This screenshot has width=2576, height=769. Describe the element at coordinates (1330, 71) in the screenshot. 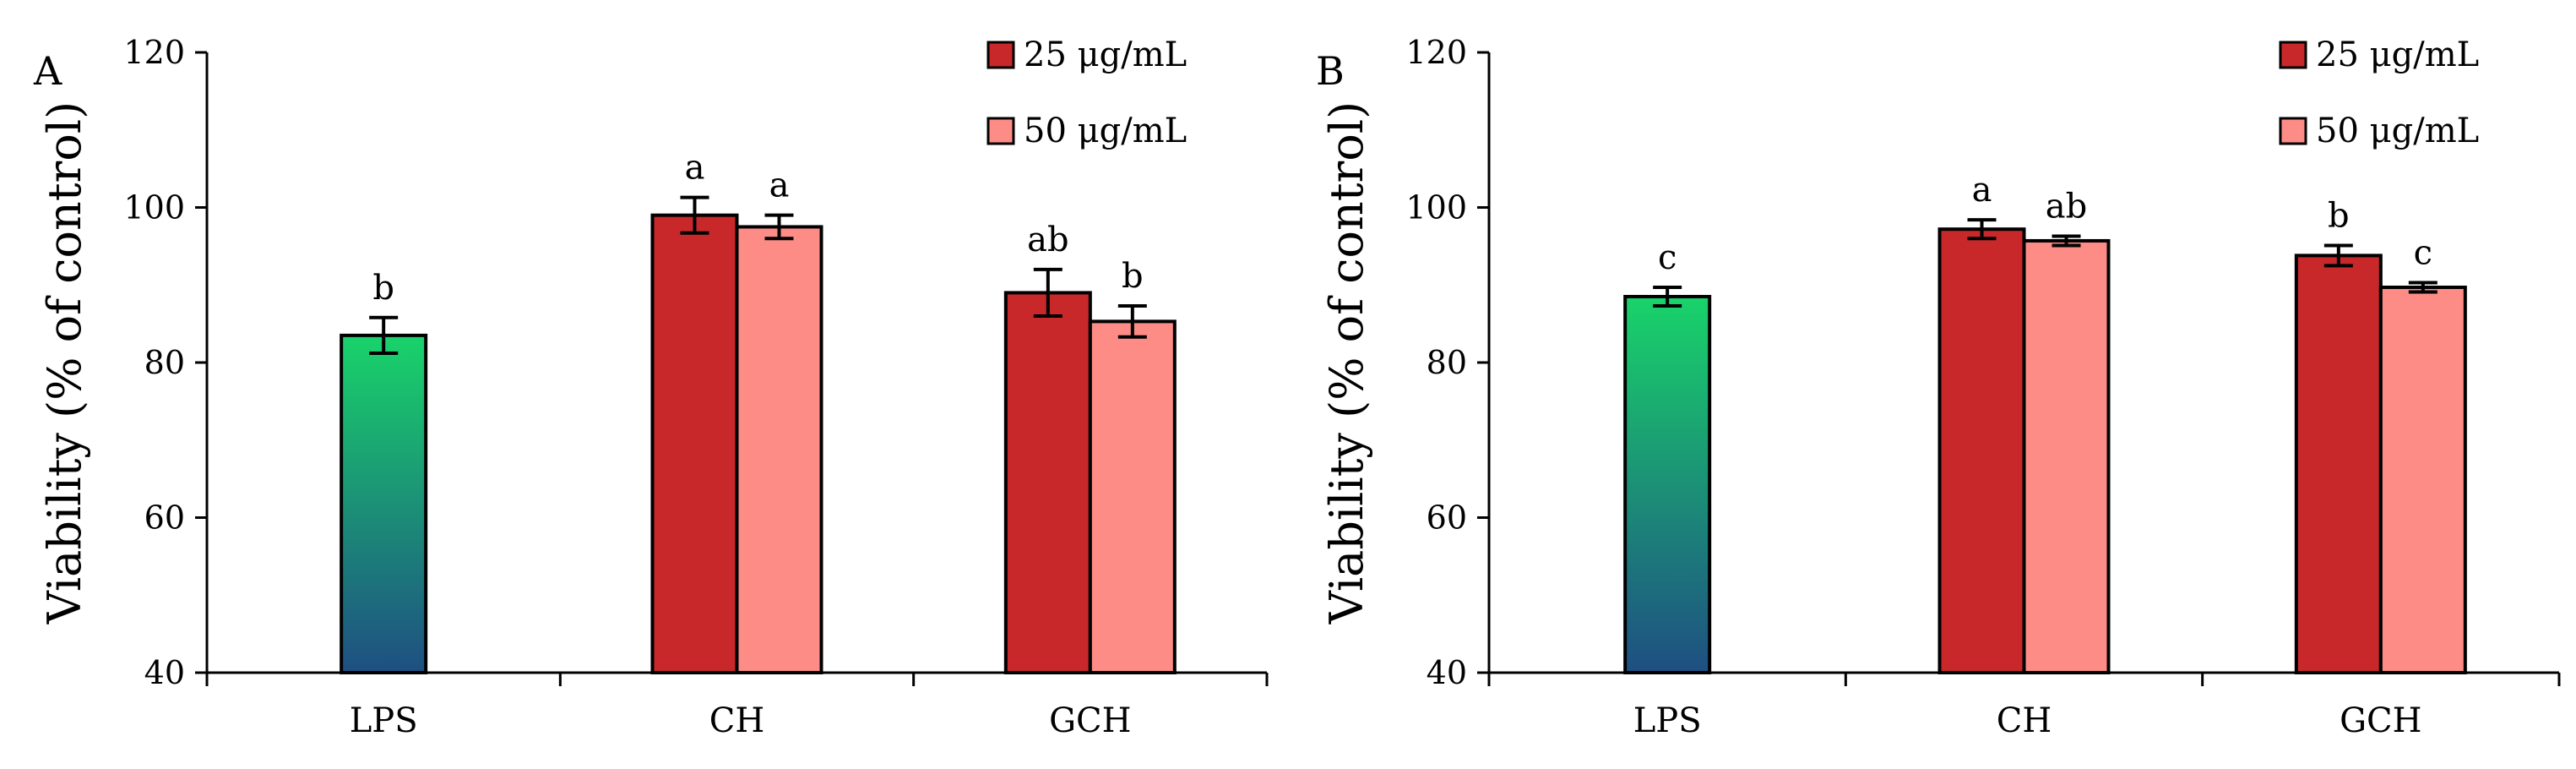

I see `panel-label: B` at that location.